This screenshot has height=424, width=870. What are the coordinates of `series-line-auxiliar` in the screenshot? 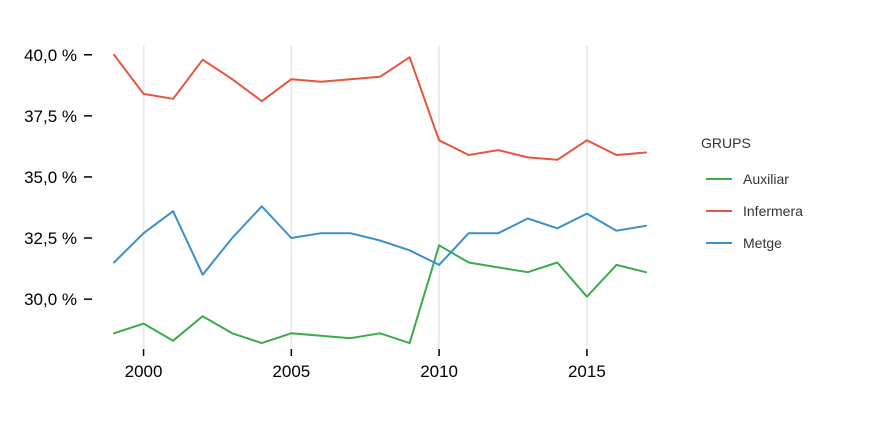 It's located at (380, 294).